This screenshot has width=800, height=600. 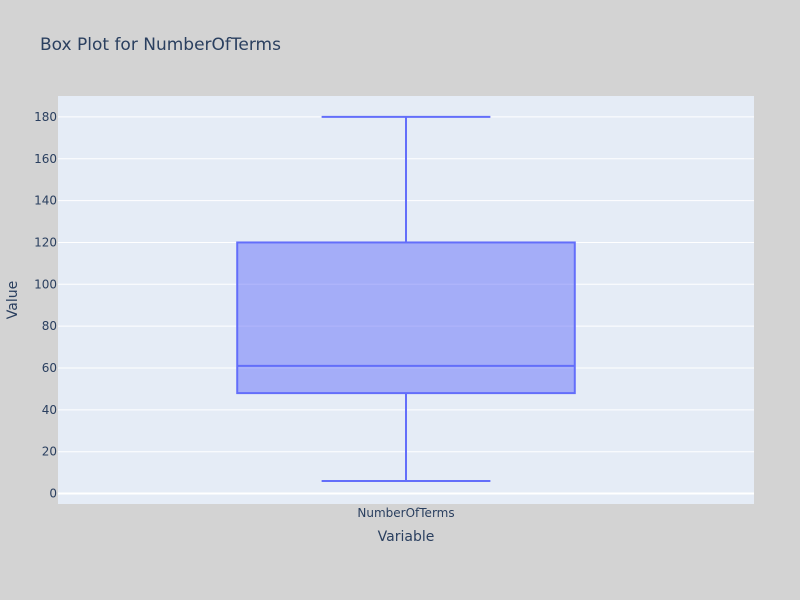 I want to click on y-tick-label: 0, so click(x=53, y=494).